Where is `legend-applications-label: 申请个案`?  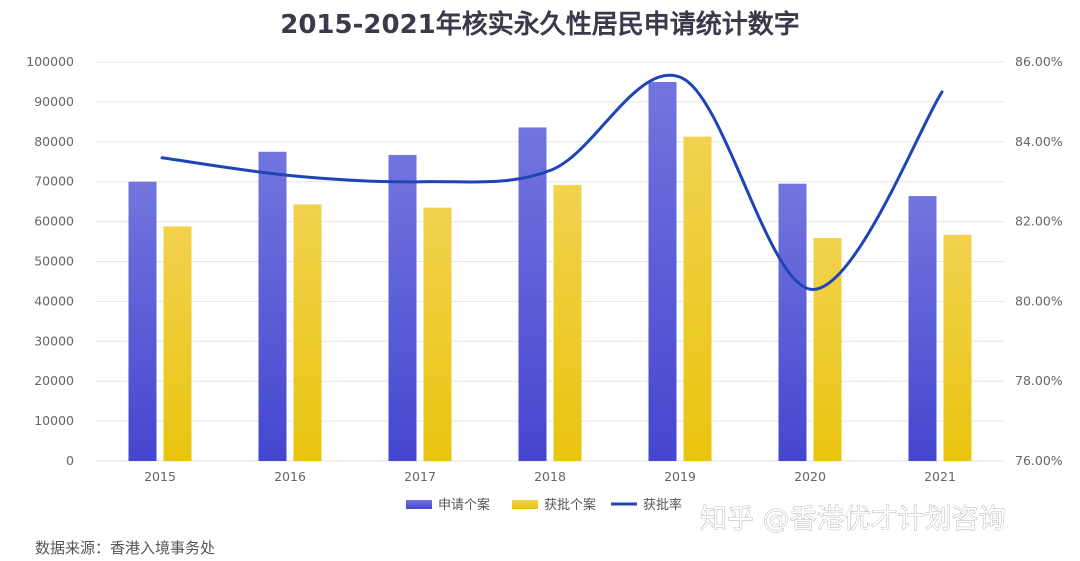
legend-applications-label: 申请个案 is located at coordinates (464, 505).